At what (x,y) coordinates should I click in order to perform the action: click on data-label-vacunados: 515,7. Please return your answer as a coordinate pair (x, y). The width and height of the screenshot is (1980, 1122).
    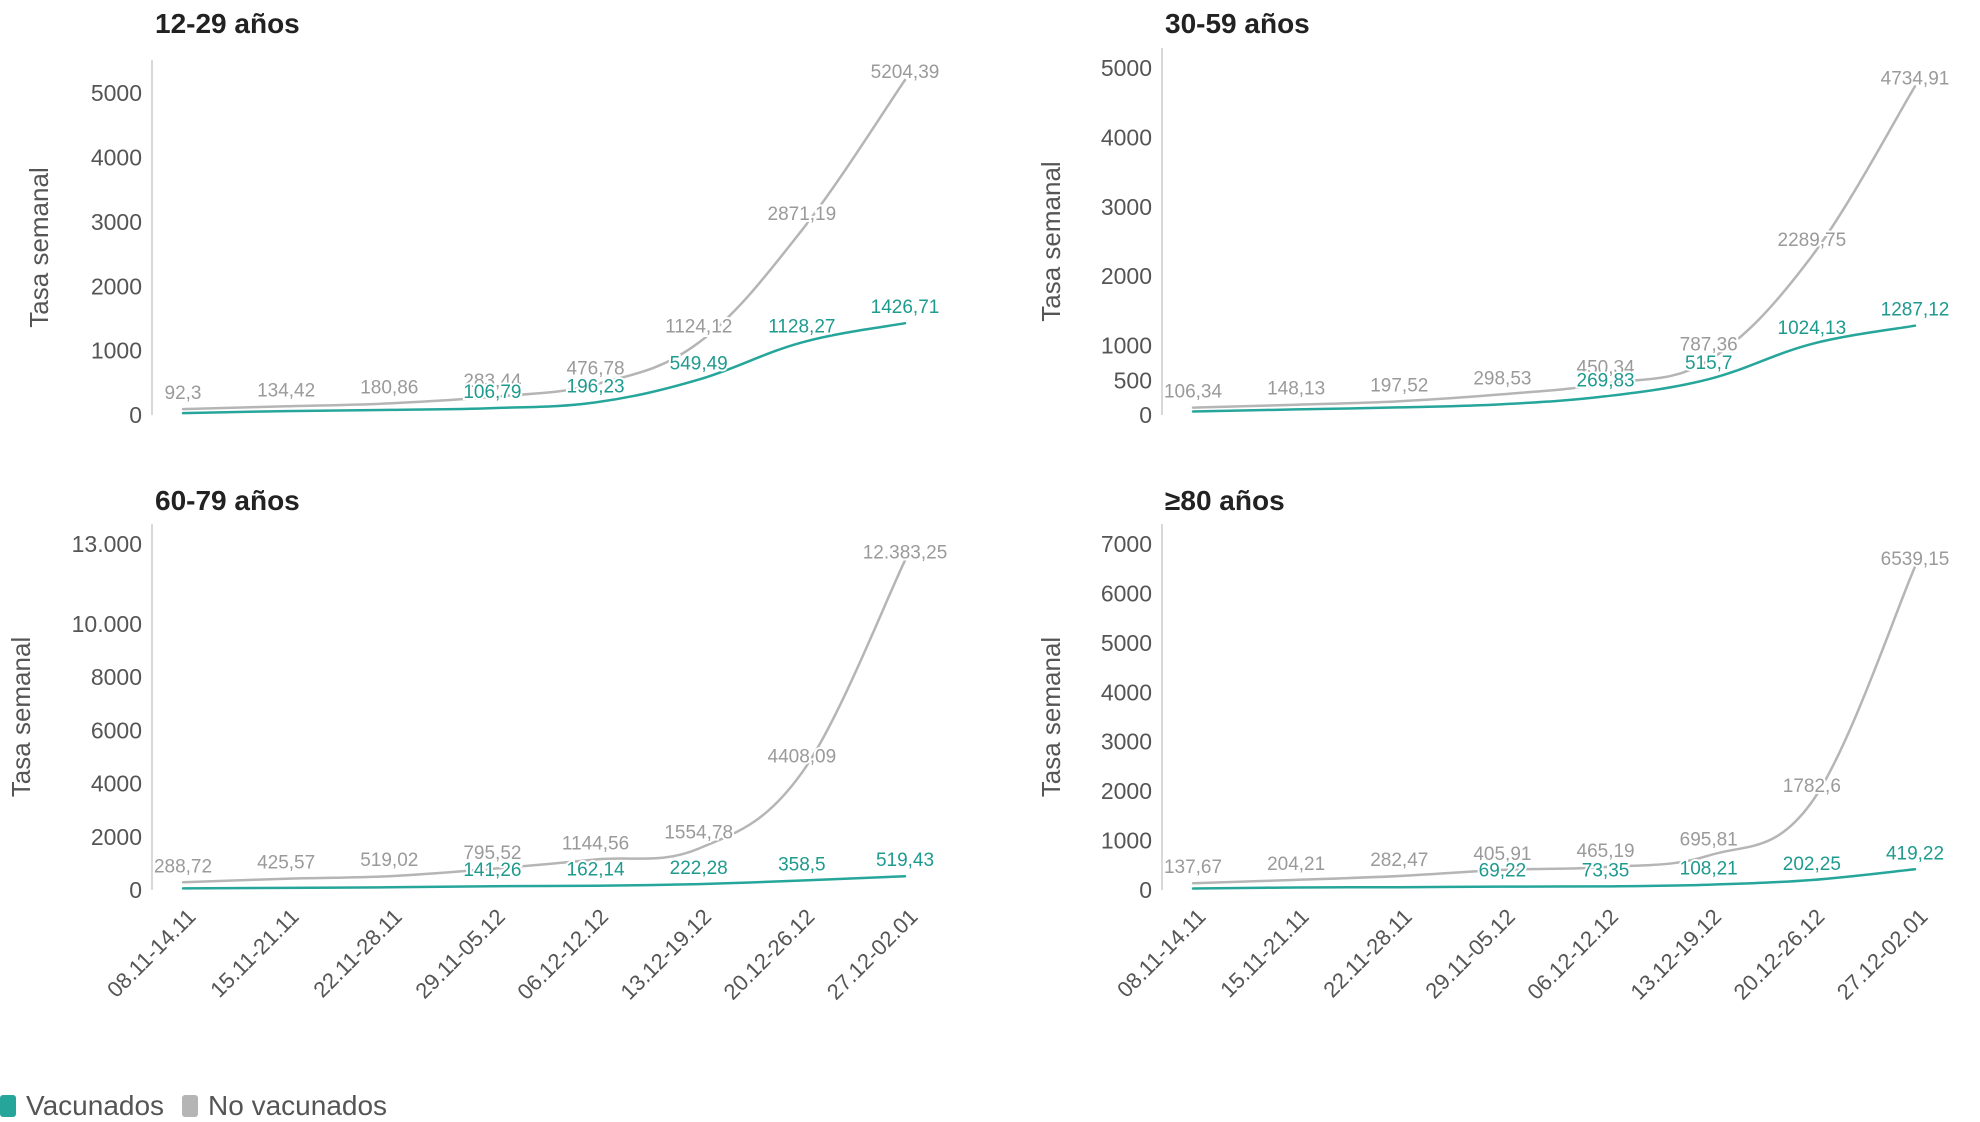
    Looking at the image, I should click on (1709, 363).